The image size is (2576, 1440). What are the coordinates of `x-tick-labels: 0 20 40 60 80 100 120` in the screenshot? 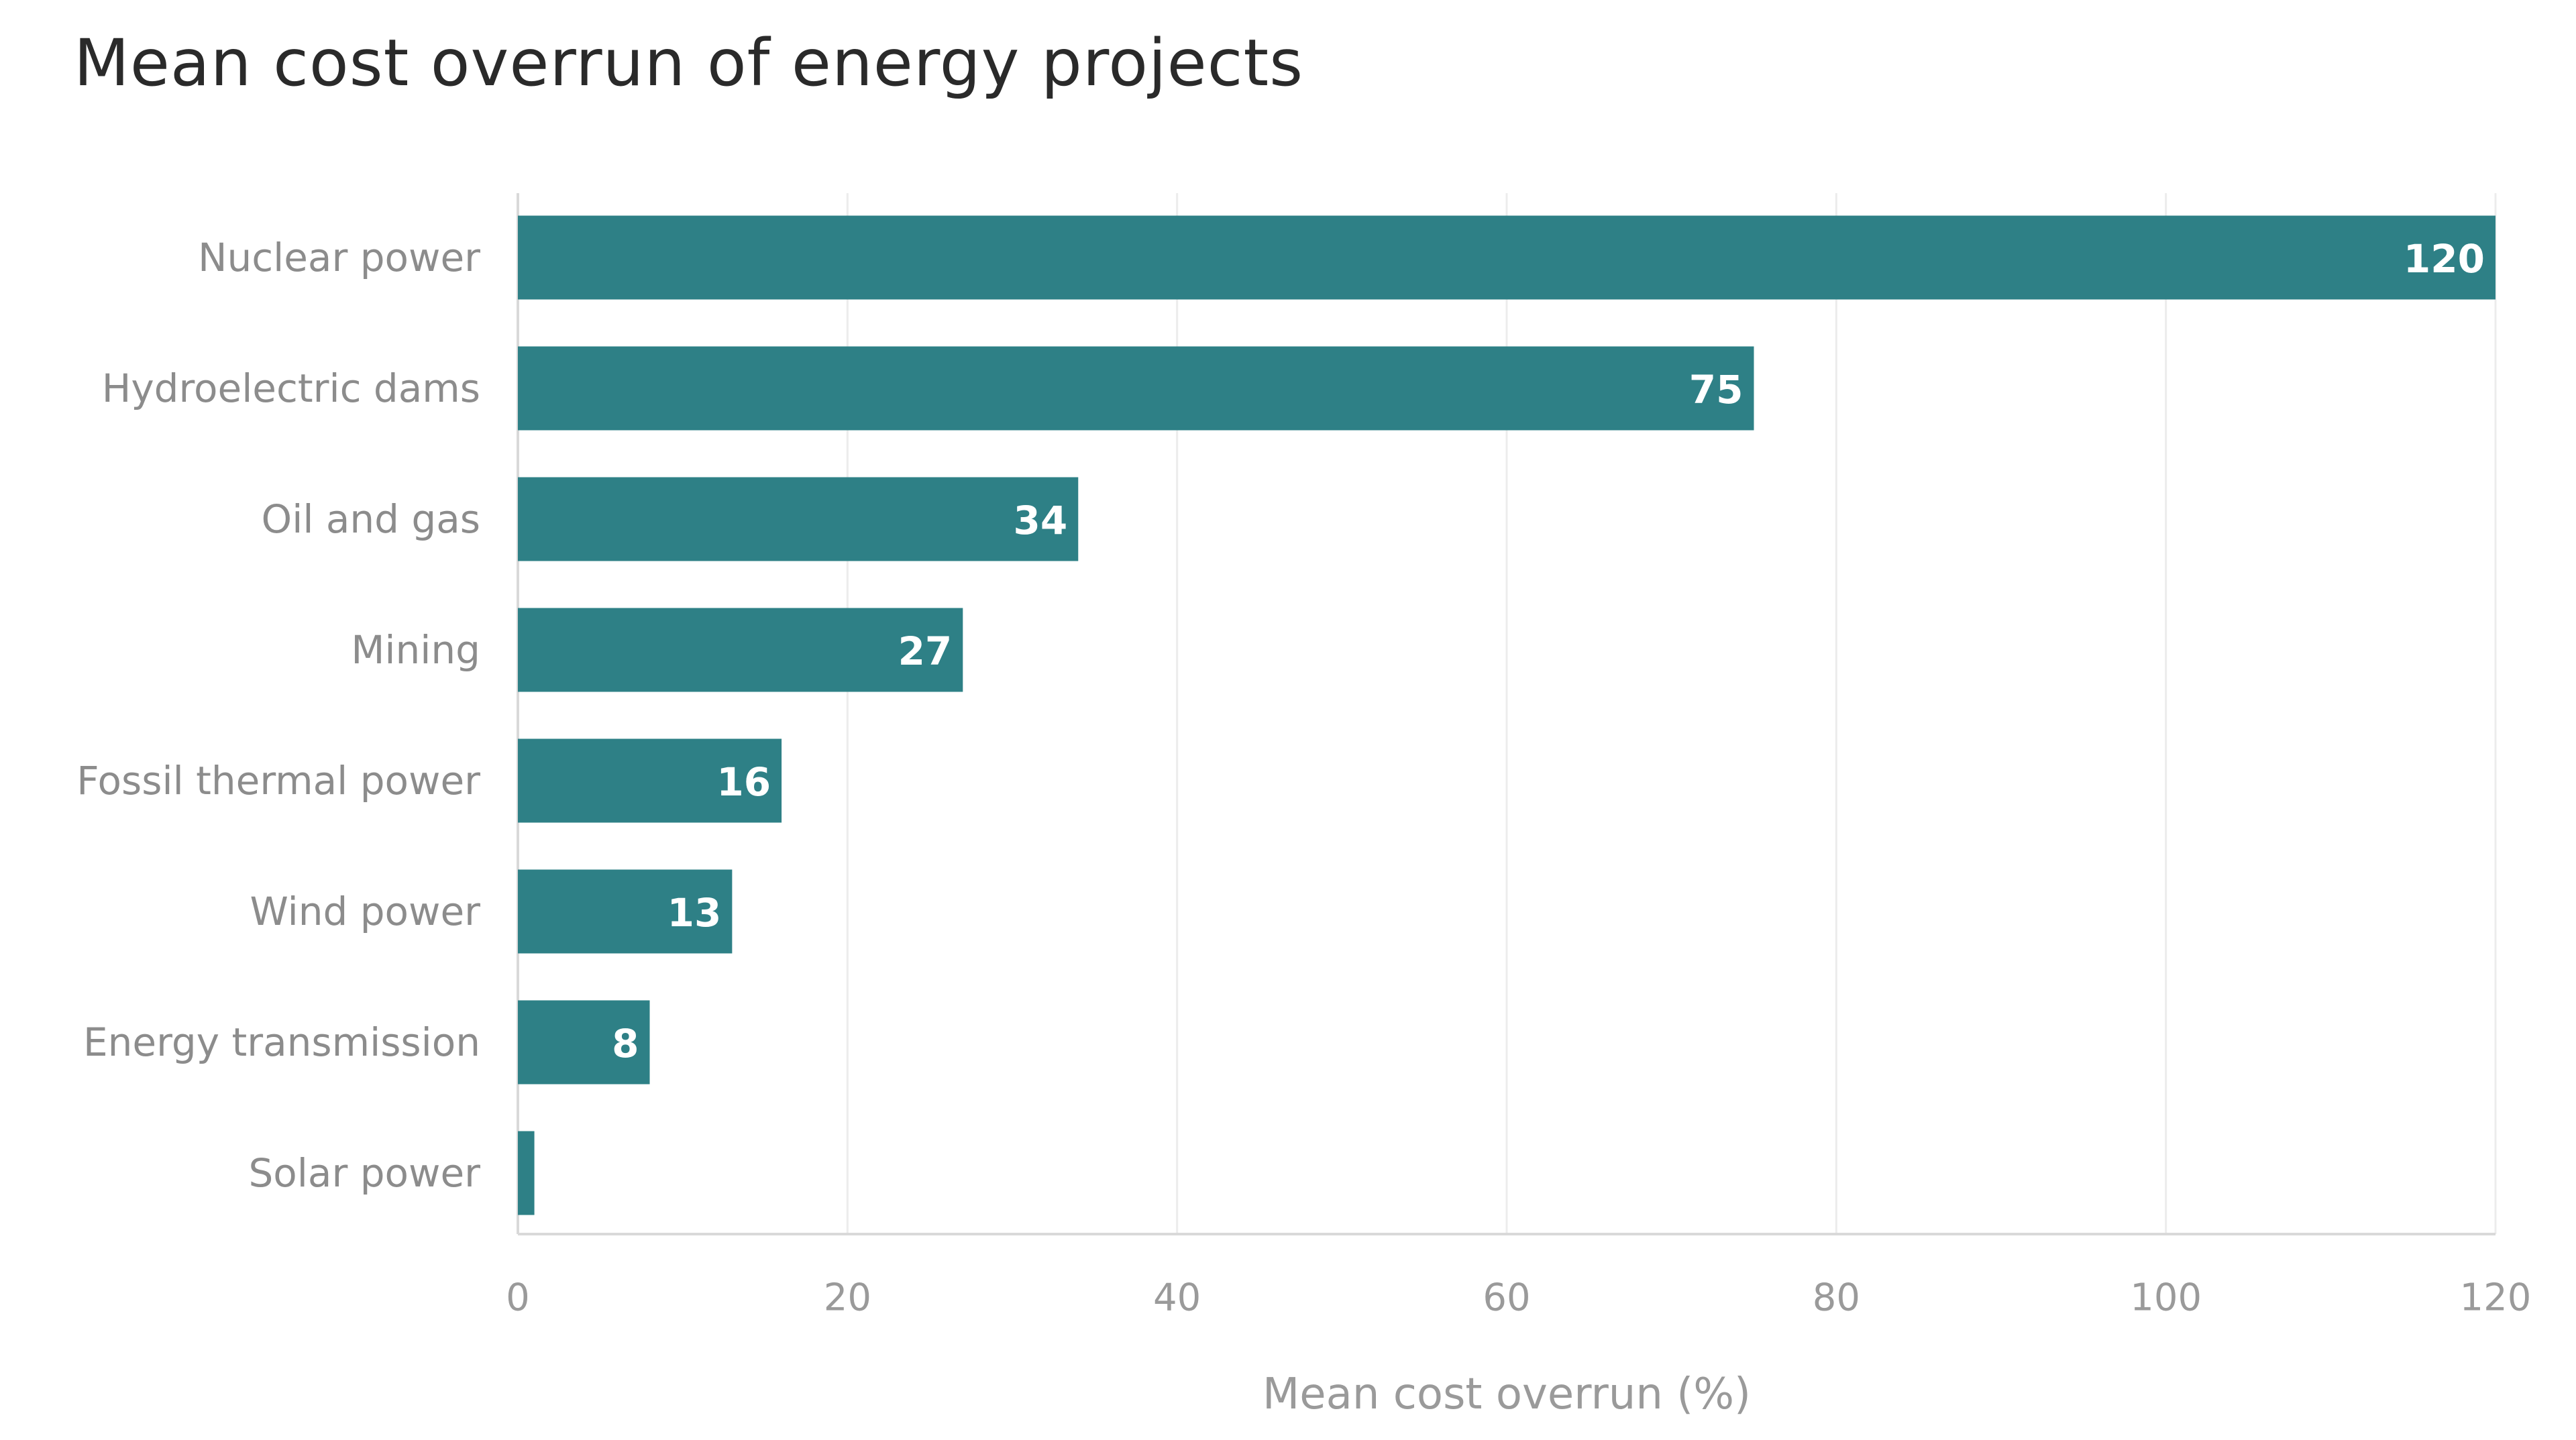 It's located at (1518, 1298).